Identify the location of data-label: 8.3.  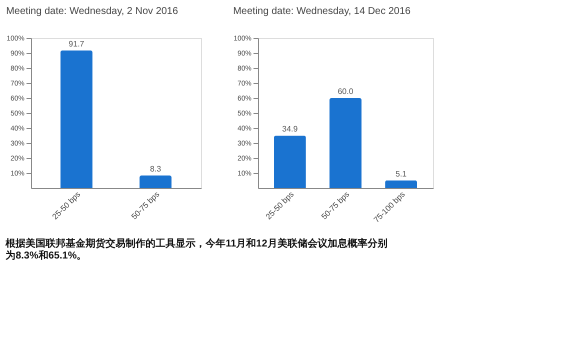
(156, 169).